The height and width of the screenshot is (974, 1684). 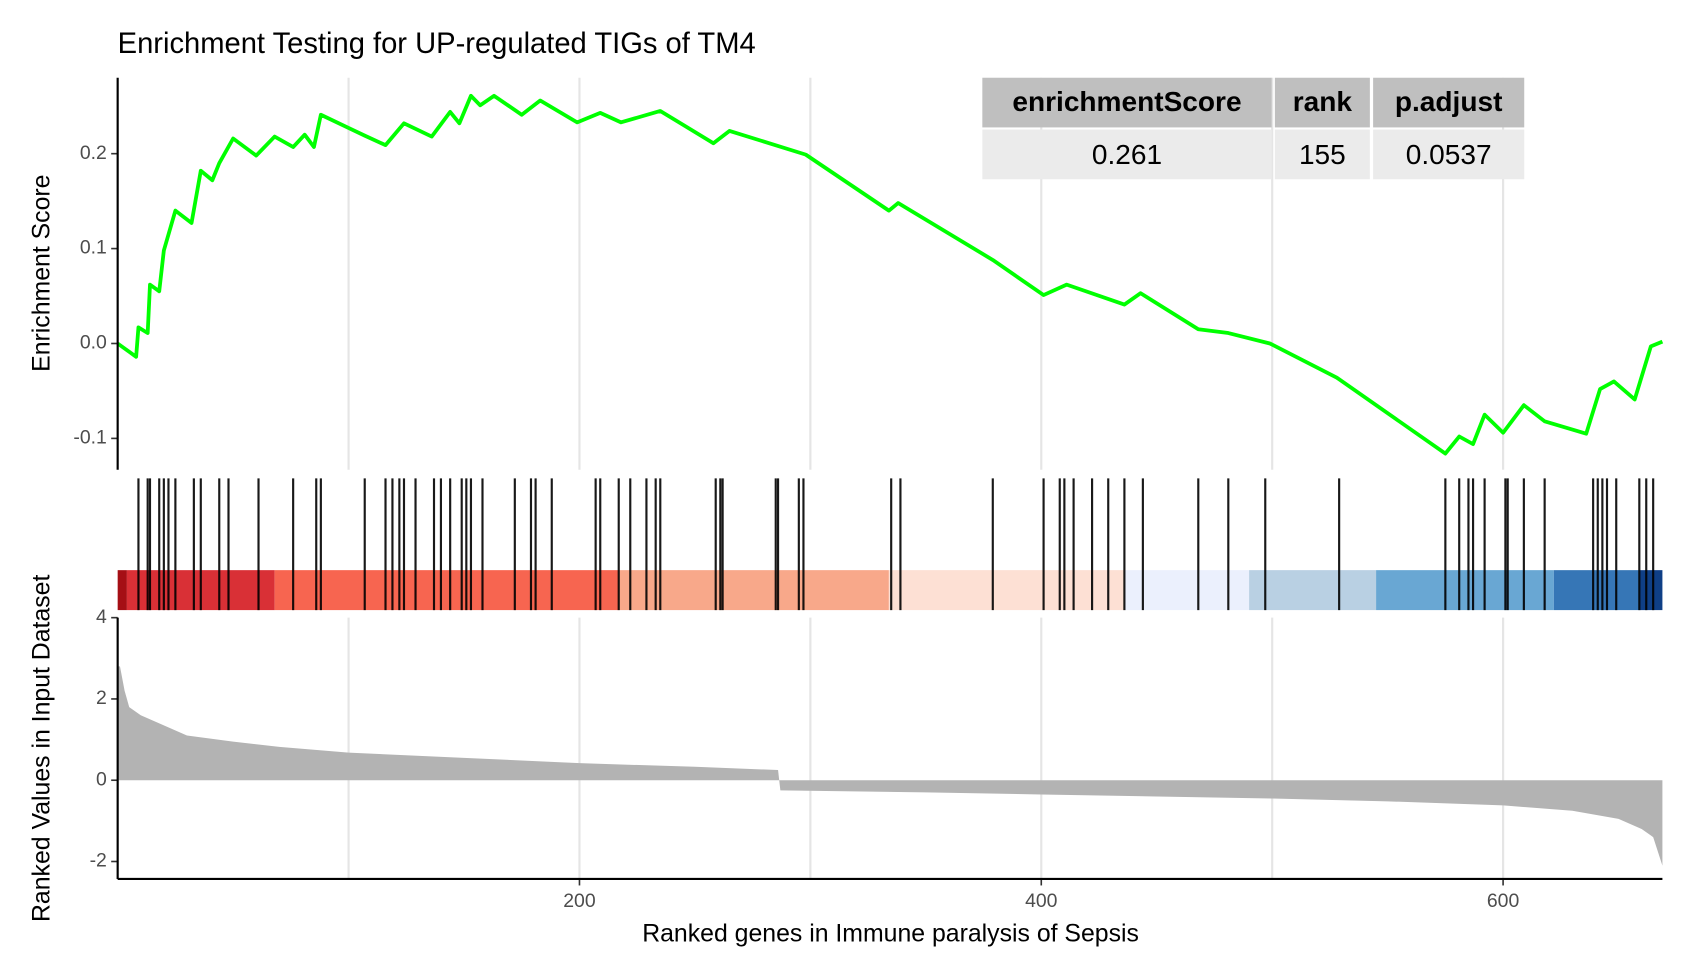 What do you see at coordinates (42, 749) in the screenshot?
I see `y-axis-title: Ranked Values in Input Dataset` at bounding box center [42, 749].